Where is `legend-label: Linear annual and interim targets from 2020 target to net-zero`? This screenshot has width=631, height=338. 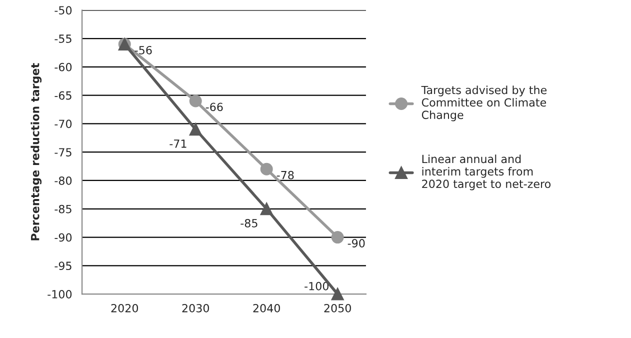
legend-label: Linear annual and interim targets from 2020 target to net-zero is located at coordinates (486, 172).